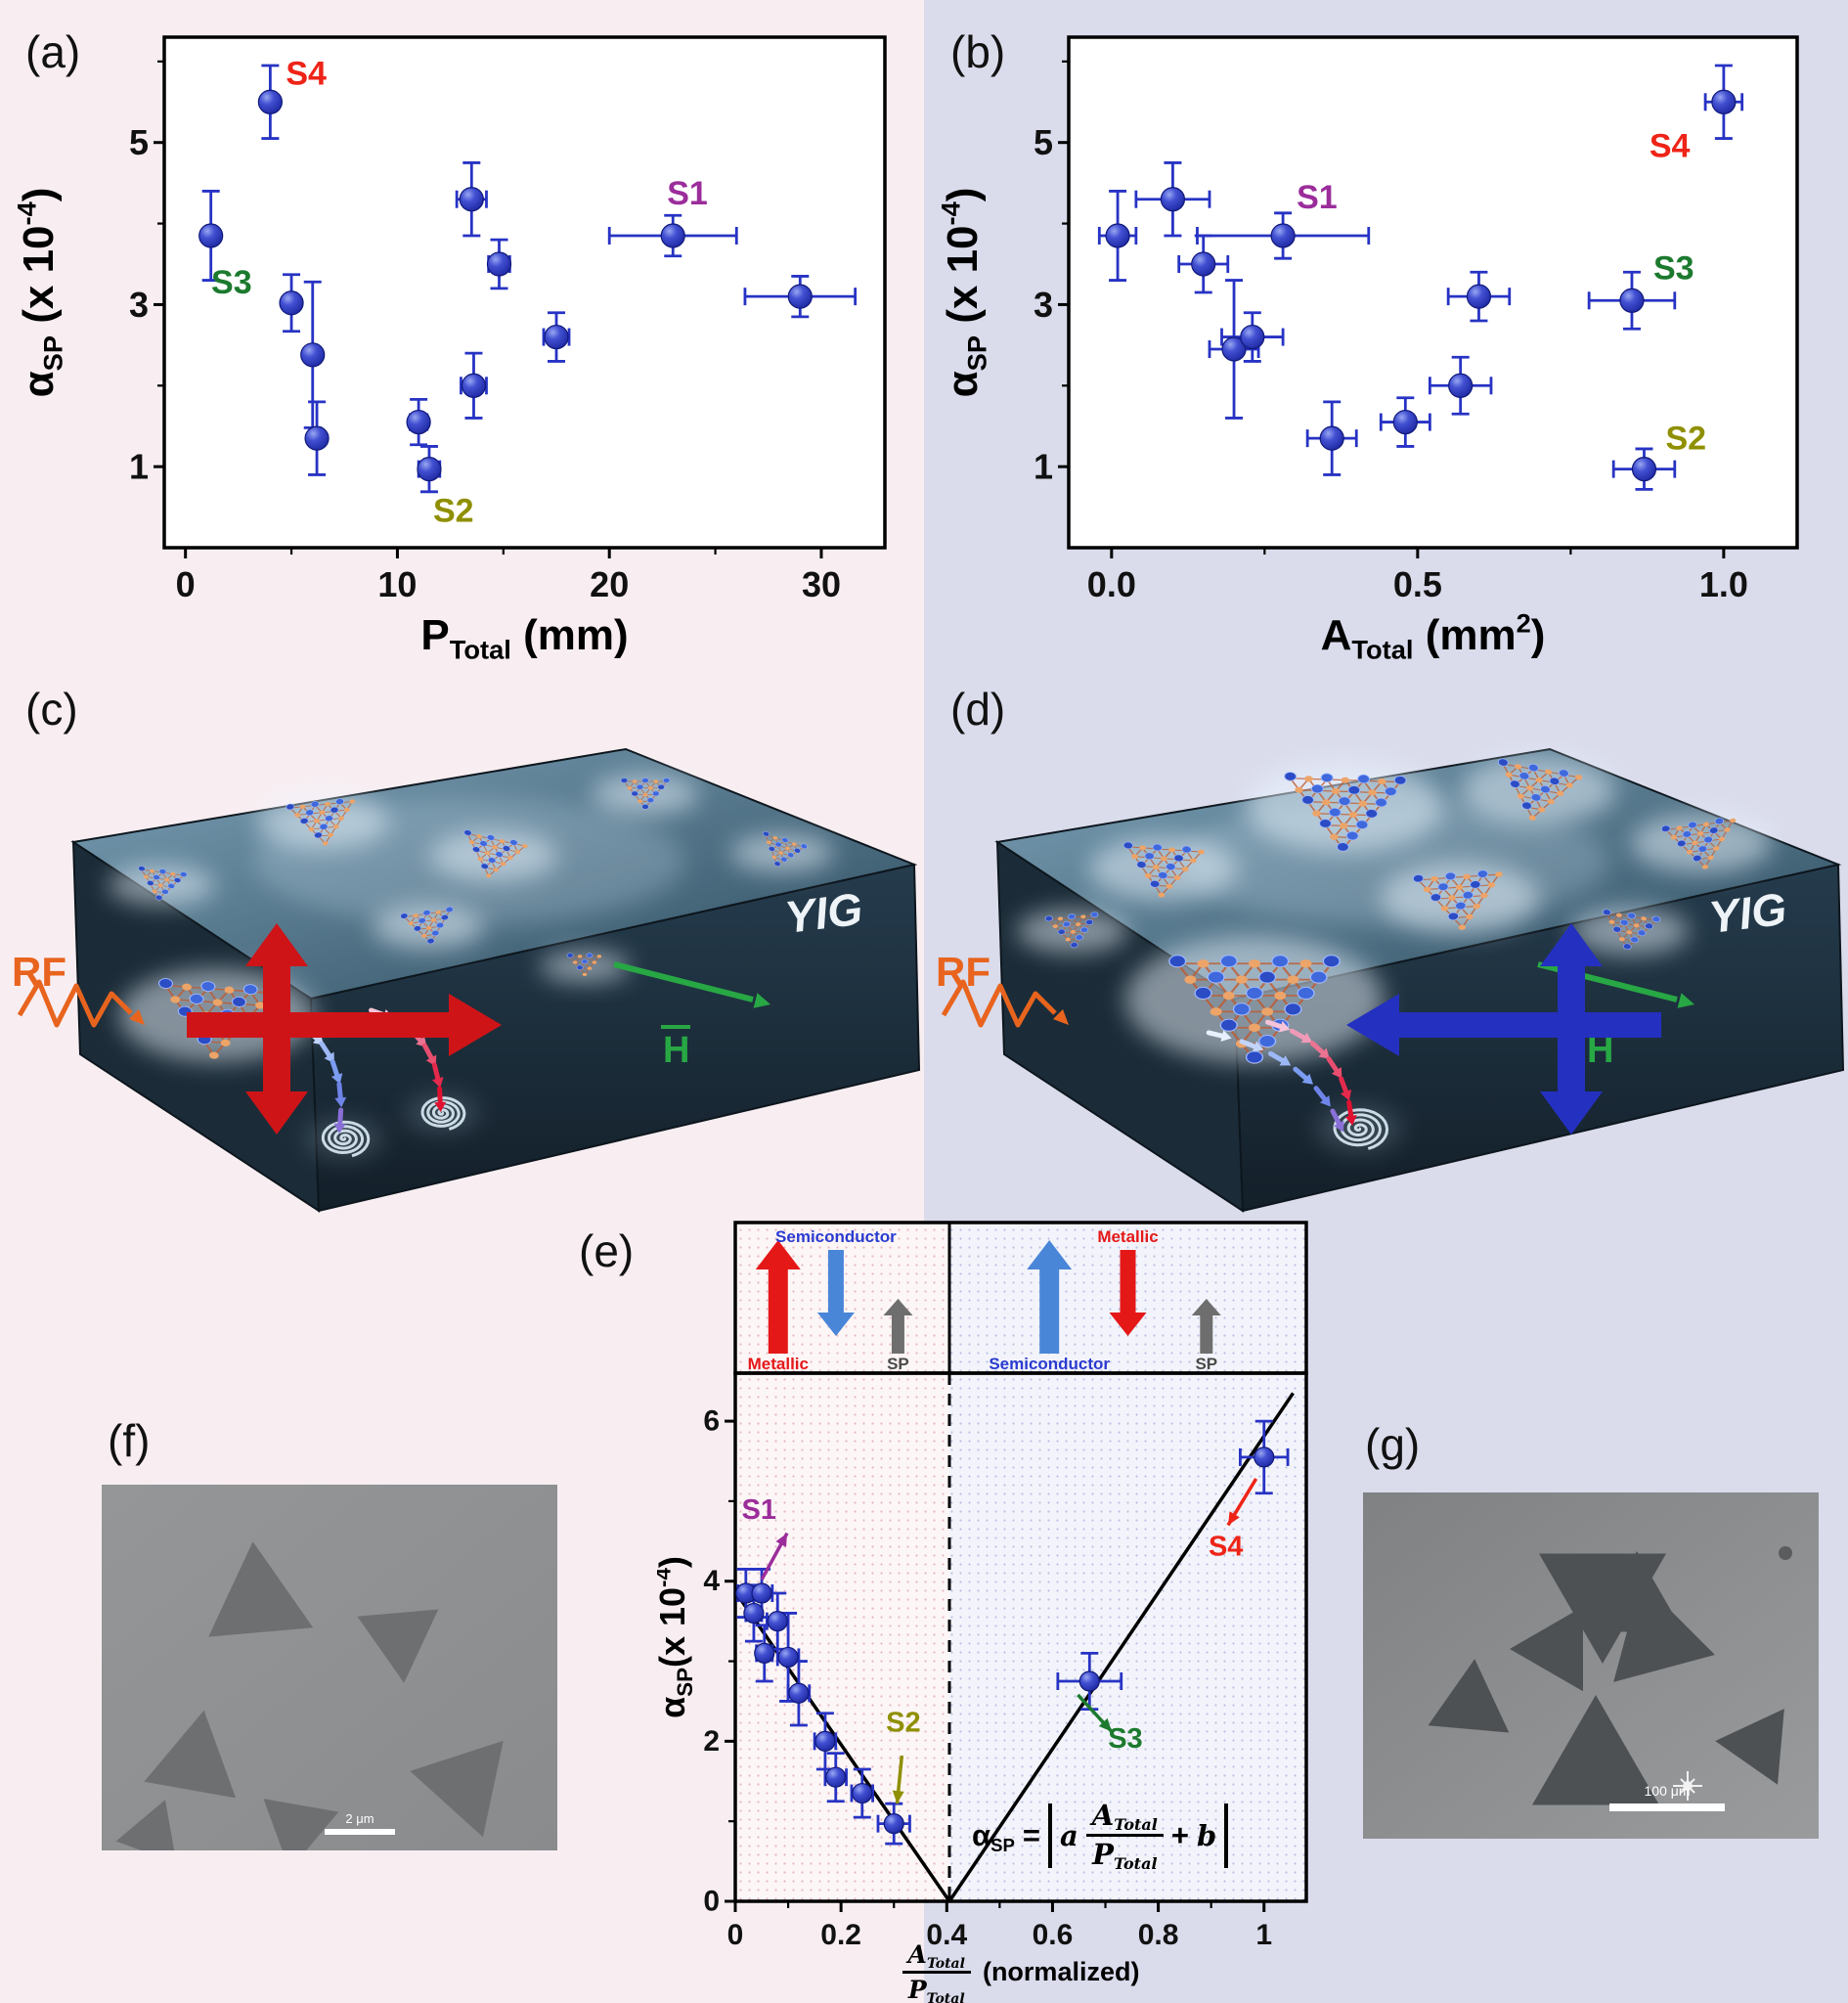  Describe the element at coordinates (1158, 1935) in the screenshot. I see `svg-text: 0.8` at that location.